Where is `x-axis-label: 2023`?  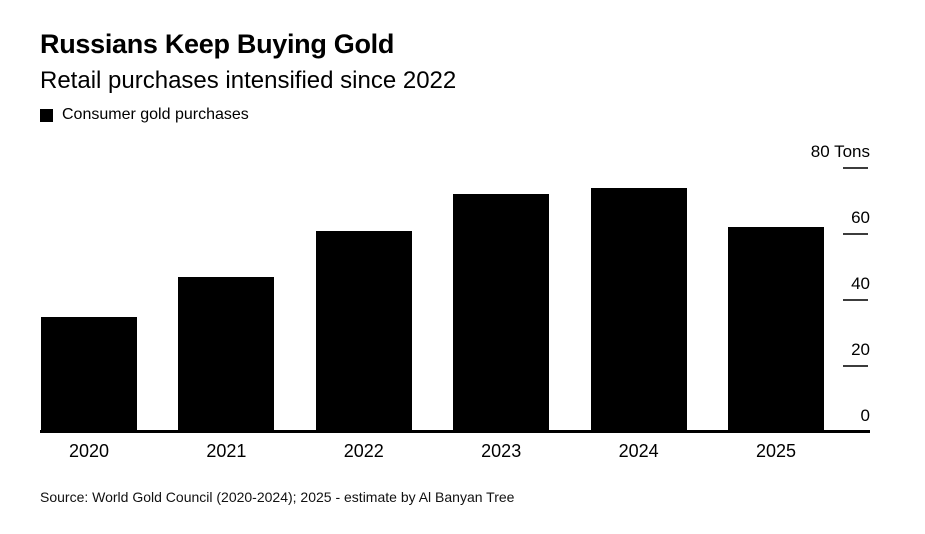
x-axis-label: 2023 is located at coordinates (501, 451).